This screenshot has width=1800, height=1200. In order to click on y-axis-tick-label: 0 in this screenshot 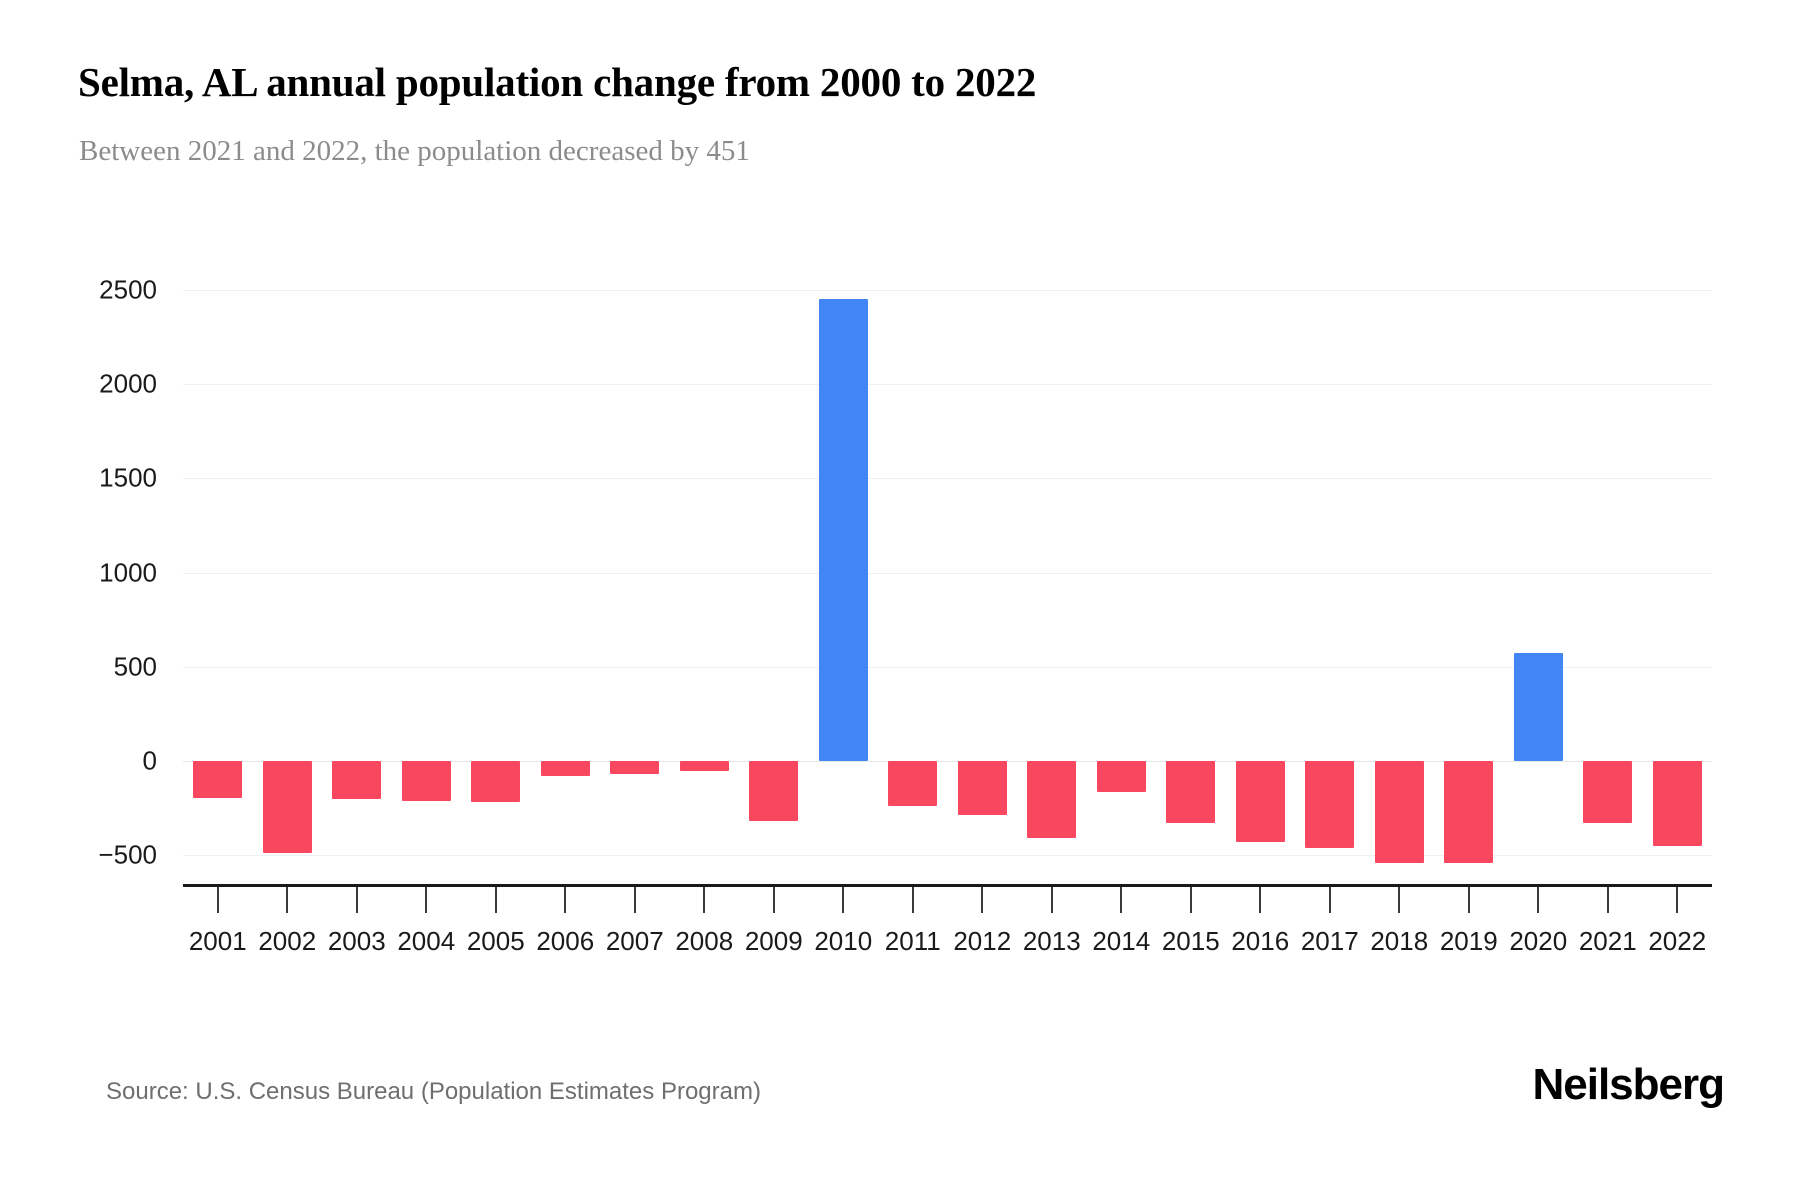, I will do `click(149, 760)`.